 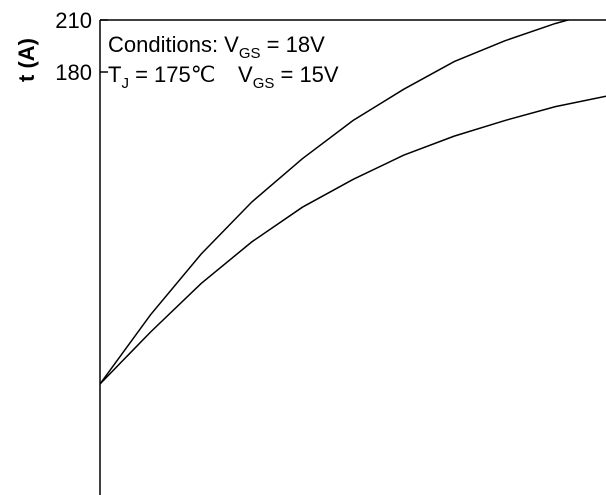 I want to click on annotation-text: T, so click(x=114, y=74).